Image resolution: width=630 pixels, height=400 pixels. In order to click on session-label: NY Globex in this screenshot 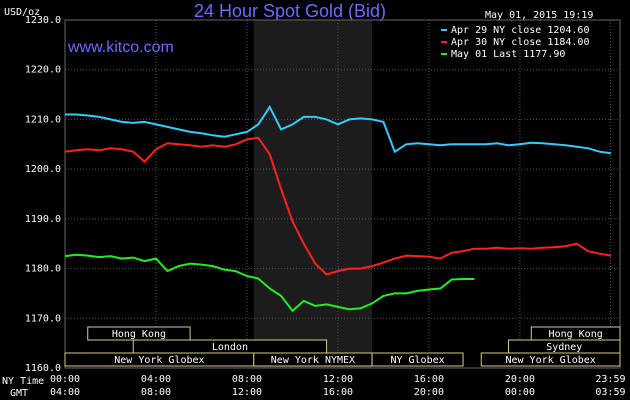, I will do `click(417, 360)`.